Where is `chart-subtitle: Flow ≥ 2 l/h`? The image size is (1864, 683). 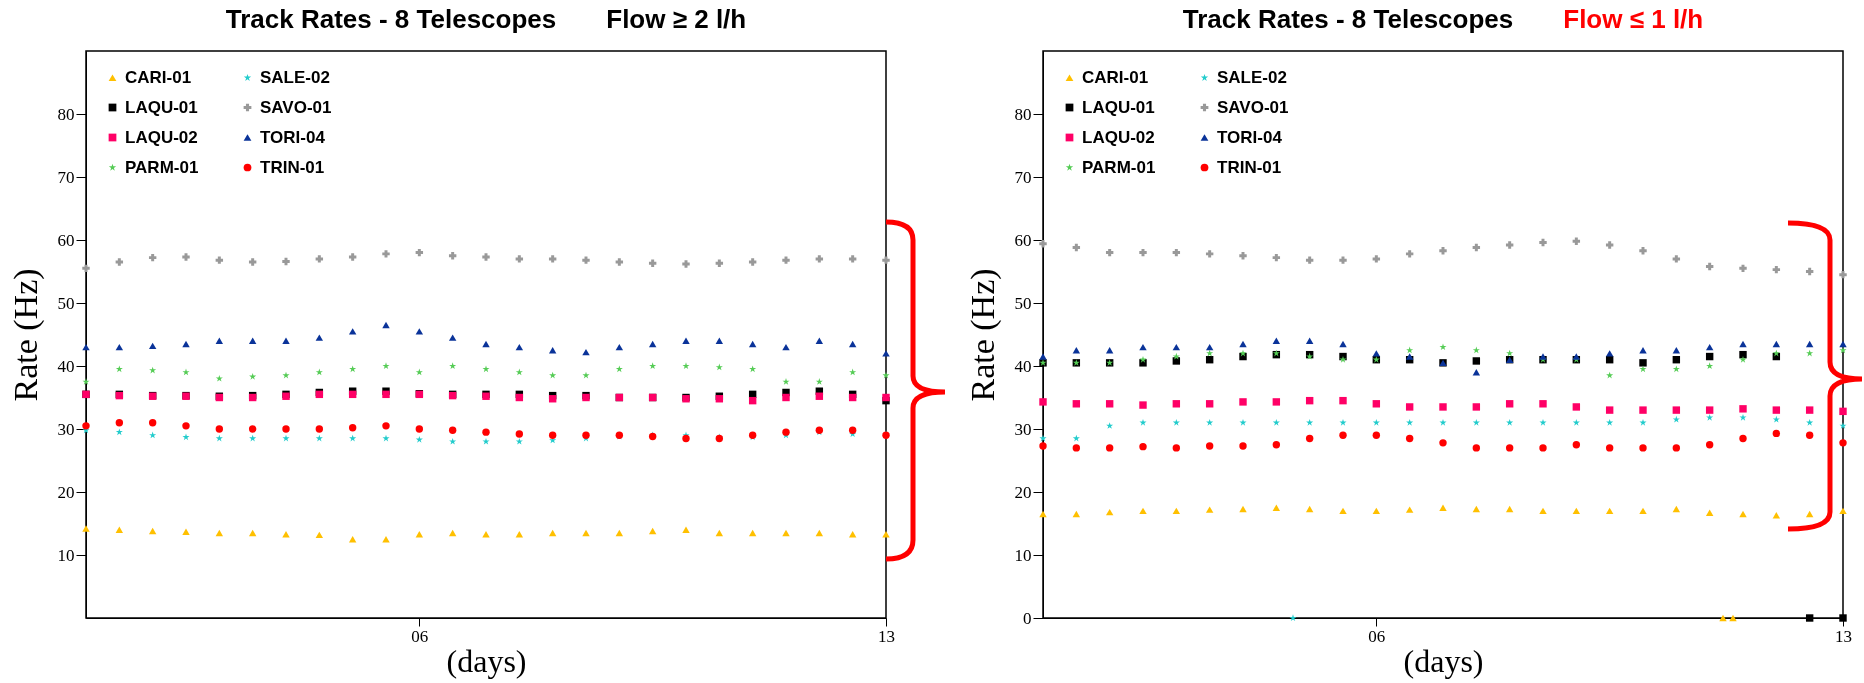 chart-subtitle: Flow ≥ 2 l/h is located at coordinates (676, 19).